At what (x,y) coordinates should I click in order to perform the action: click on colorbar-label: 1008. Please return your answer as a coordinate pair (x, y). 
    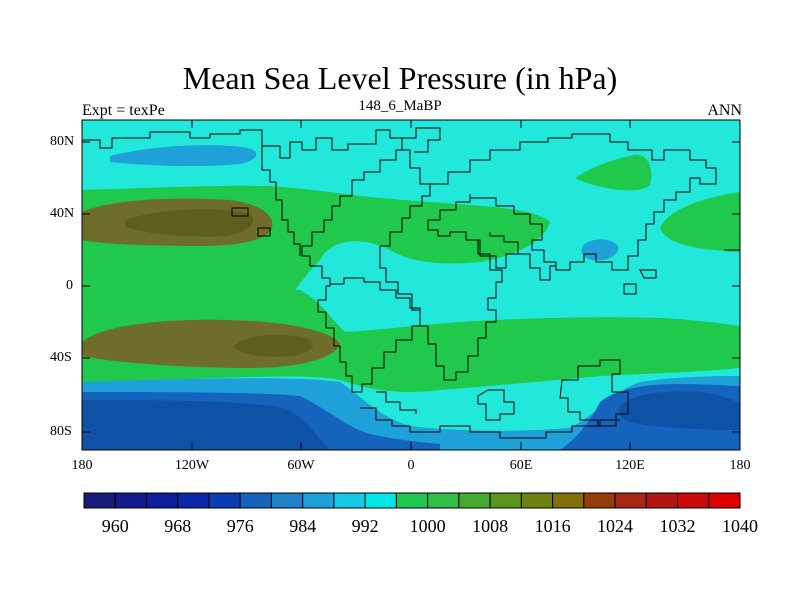
    Looking at the image, I should click on (490, 526).